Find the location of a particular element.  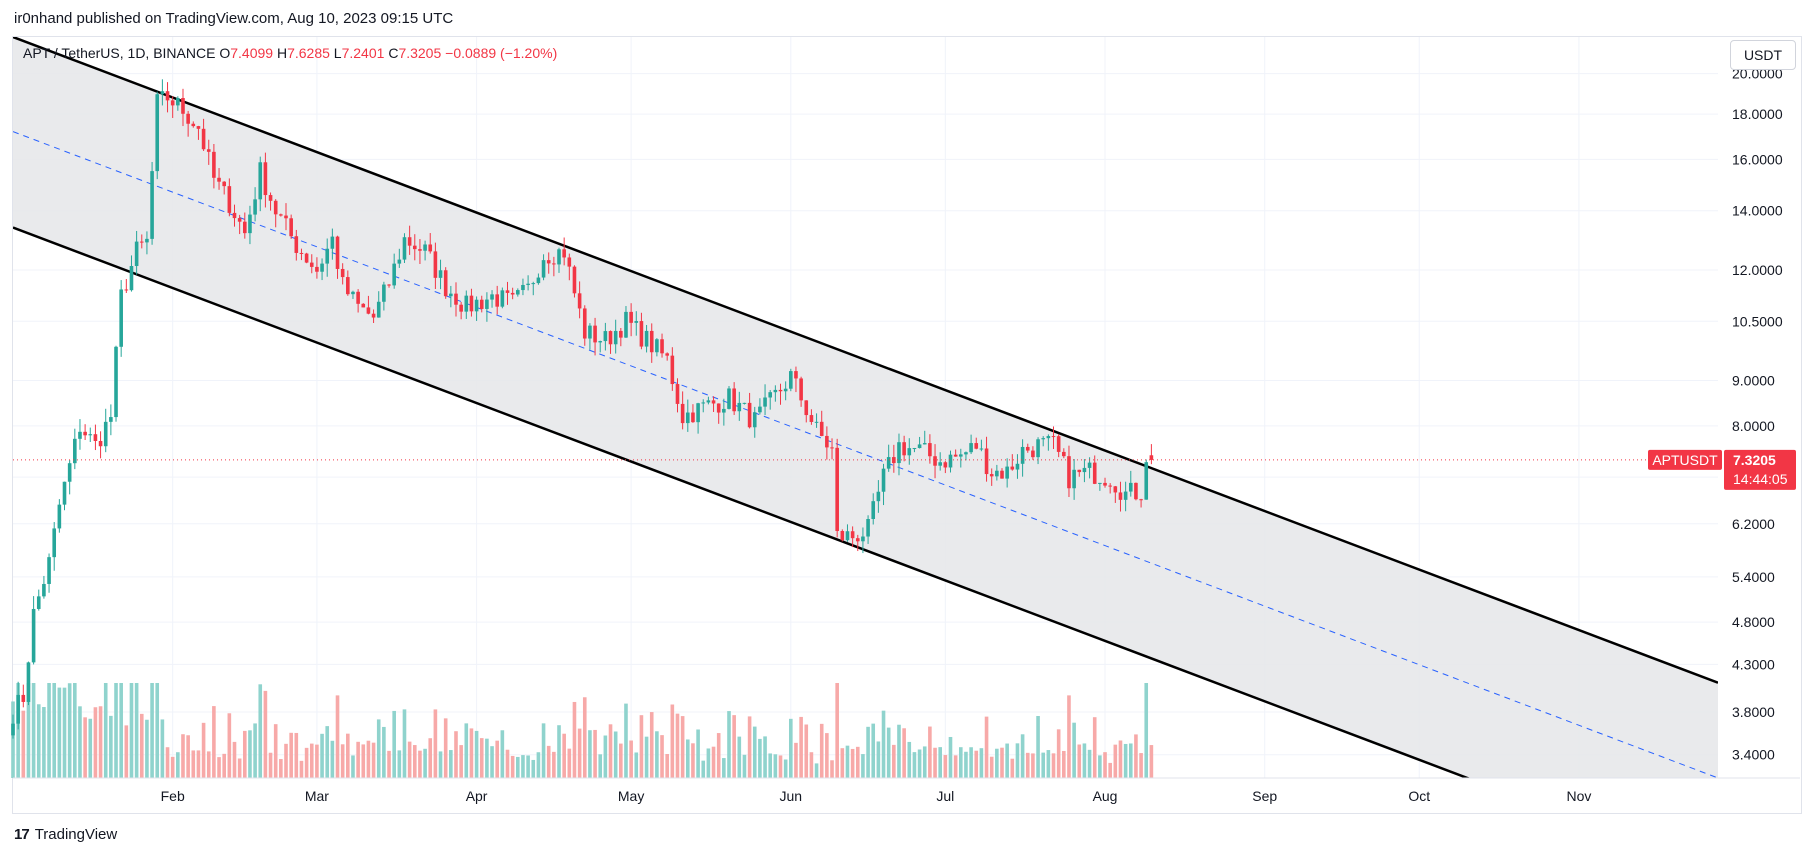

price-tag-countdown: 14:44:05 is located at coordinates (1760, 479).